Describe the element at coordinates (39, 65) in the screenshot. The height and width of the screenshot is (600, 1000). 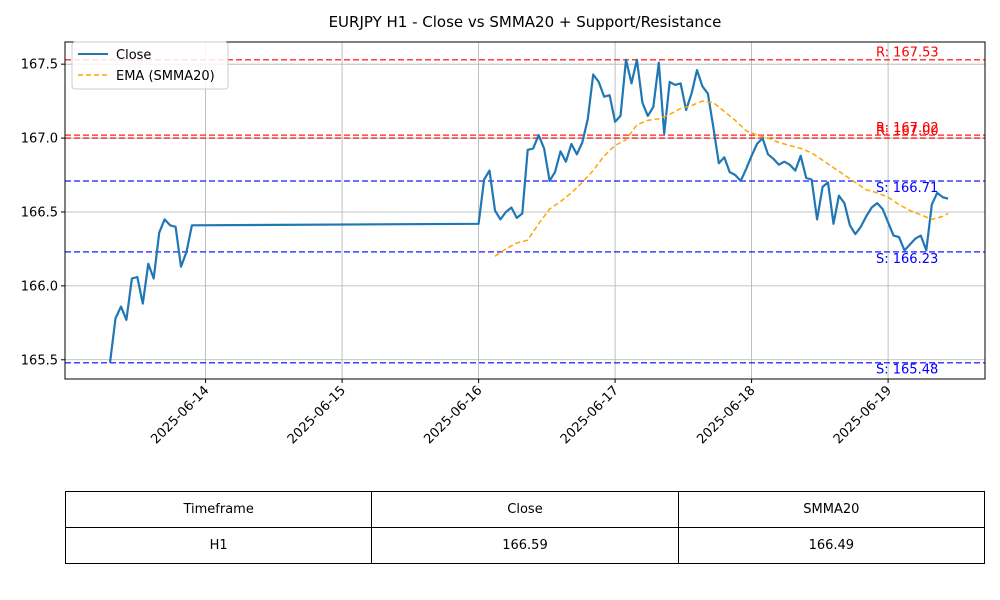
I see `y-tick-label: 167.5` at that location.